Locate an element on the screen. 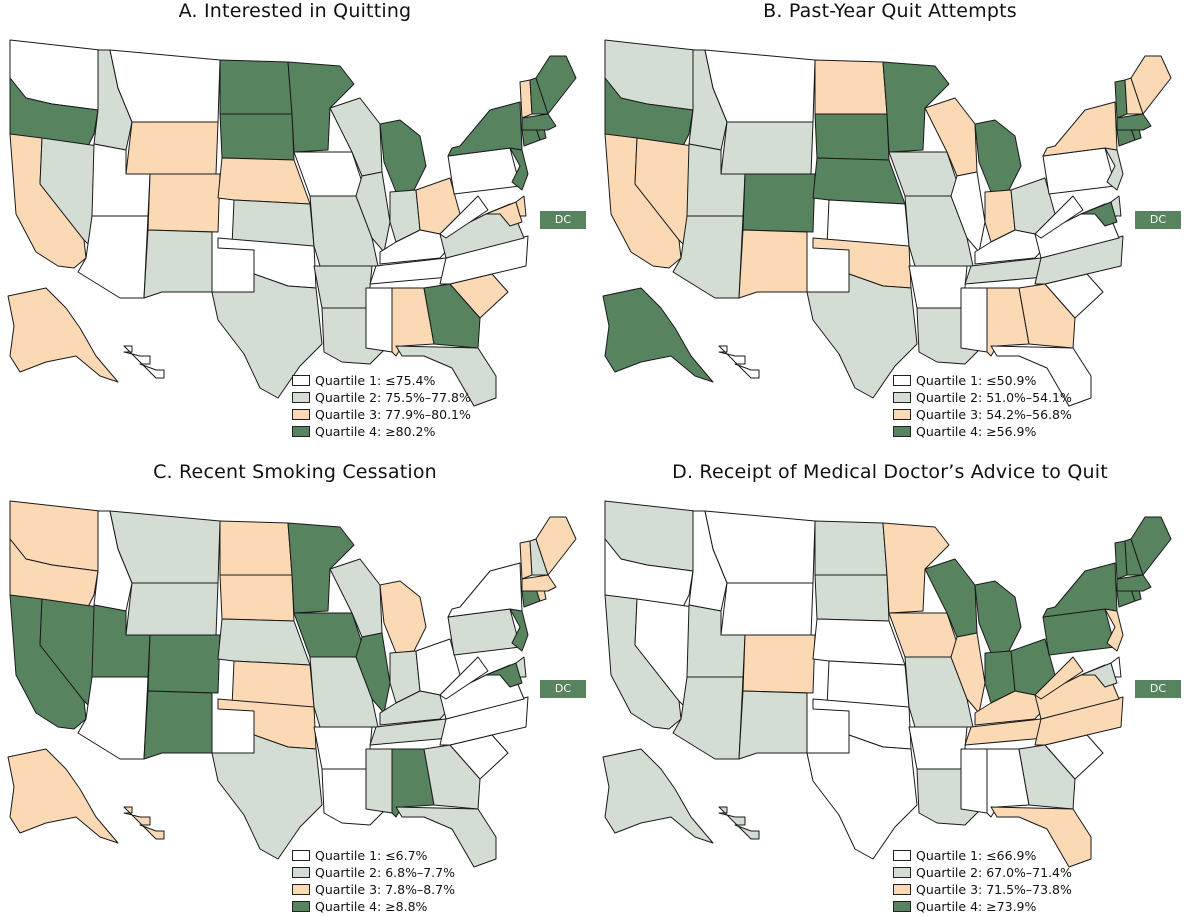 The width and height of the screenshot is (1185, 916). legend-item-q2: Quartile 2: 67.0%–71.4% is located at coordinates (982, 872).